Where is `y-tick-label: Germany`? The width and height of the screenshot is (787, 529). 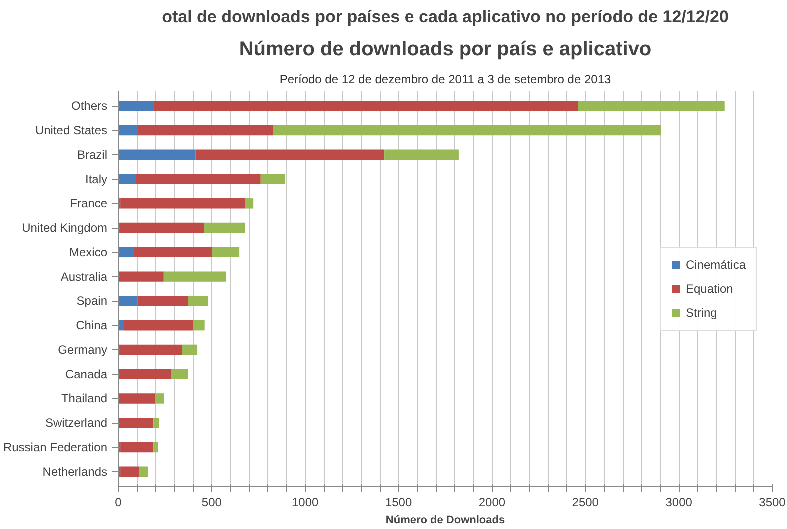 y-tick-label: Germany is located at coordinates (83, 349).